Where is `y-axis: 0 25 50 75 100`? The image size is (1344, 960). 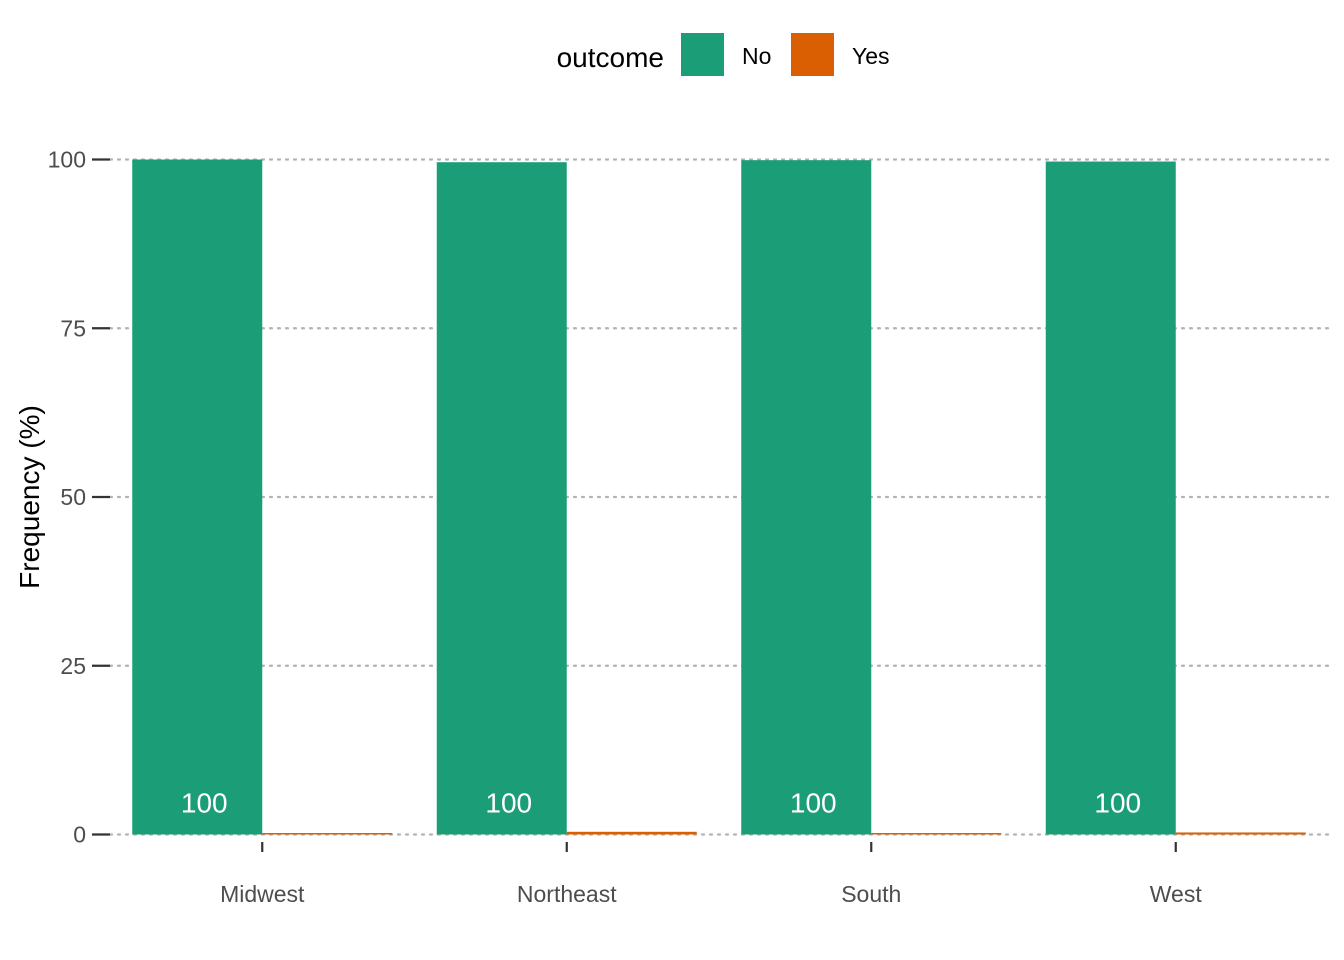
y-axis: 0 25 50 75 100 is located at coordinates (79, 497).